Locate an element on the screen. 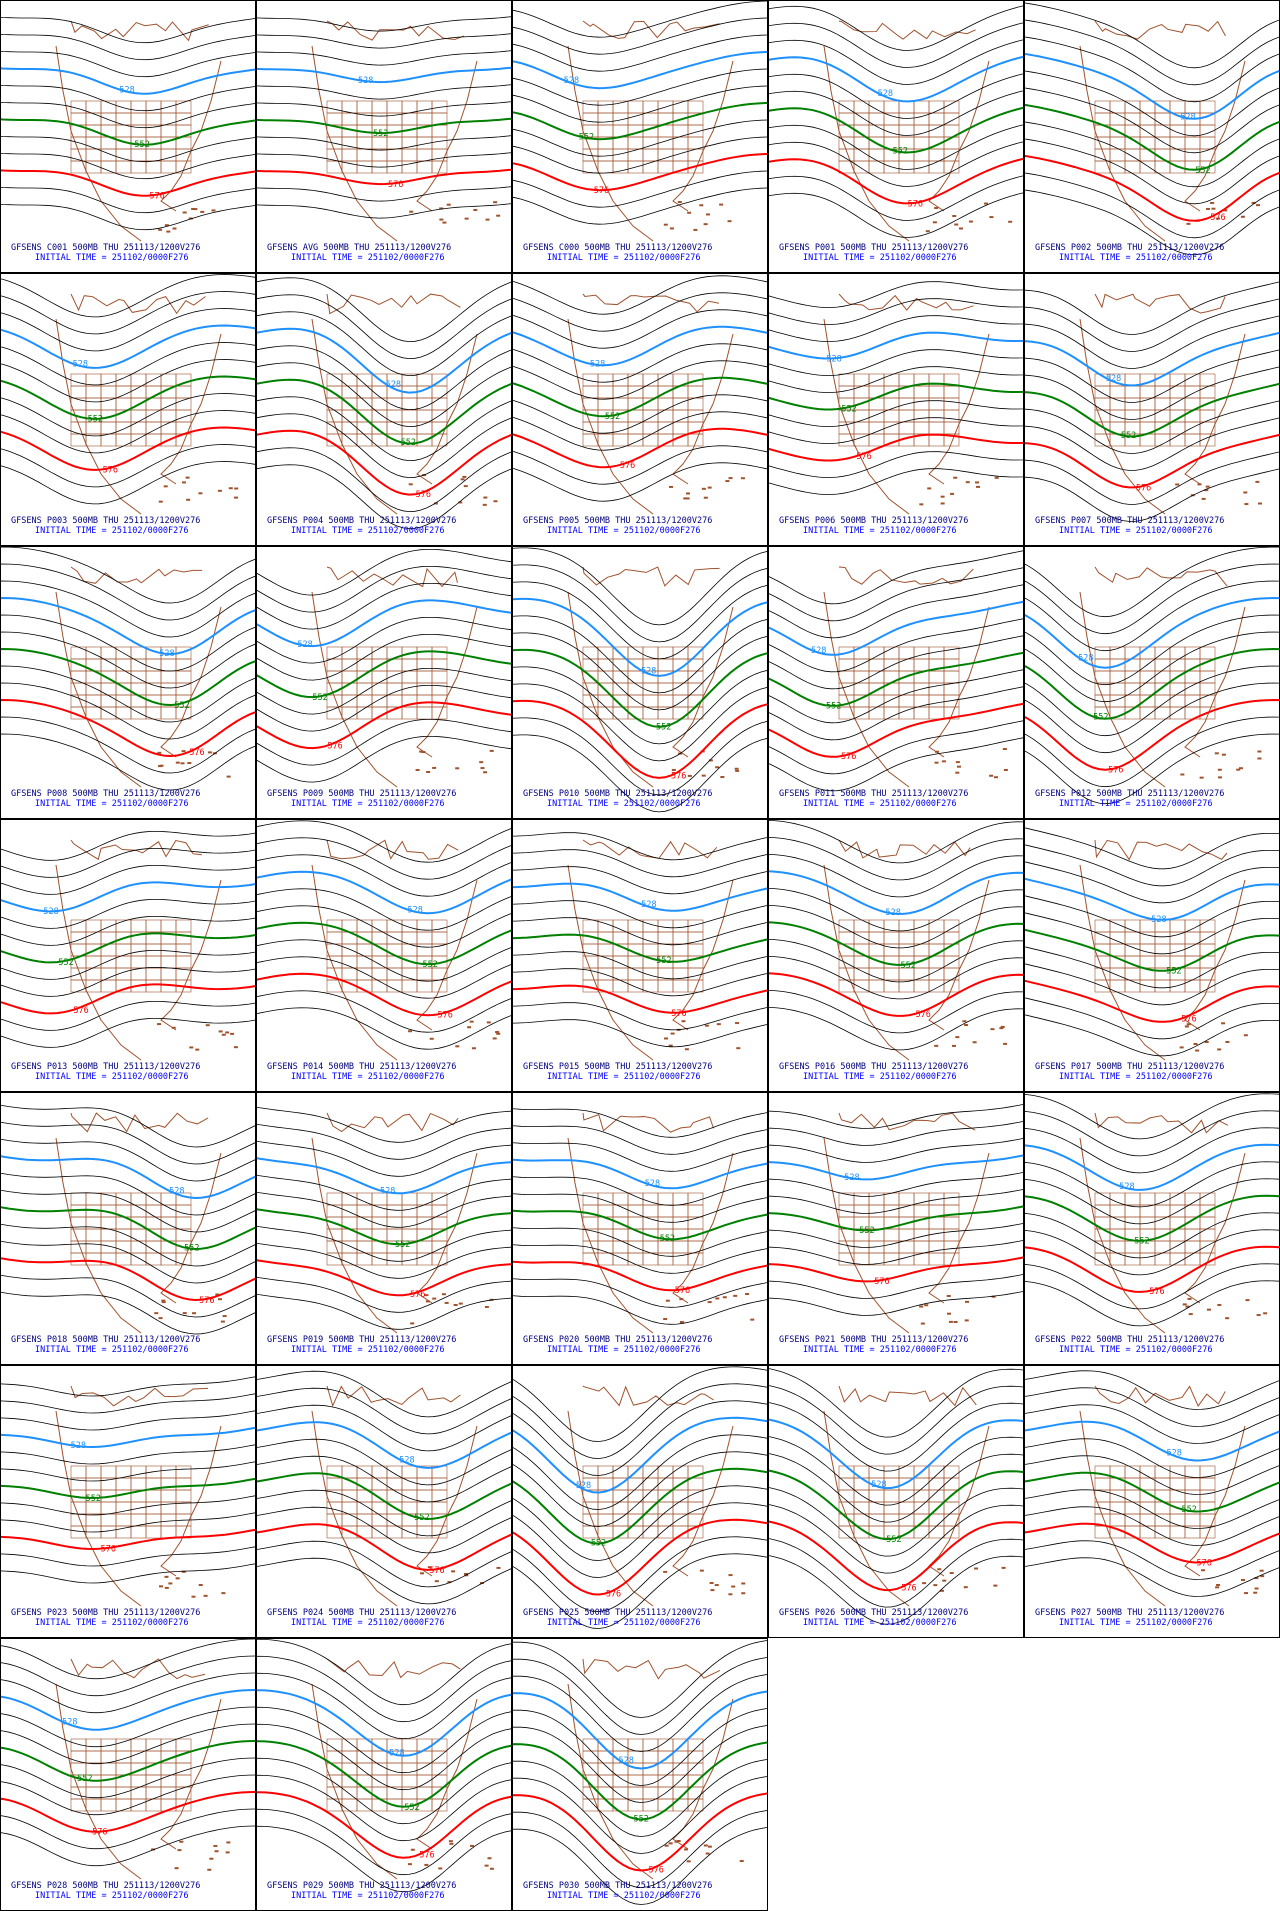 The image size is (1280, 1911). contour-label: 528 is located at coordinates (1126, 1187).